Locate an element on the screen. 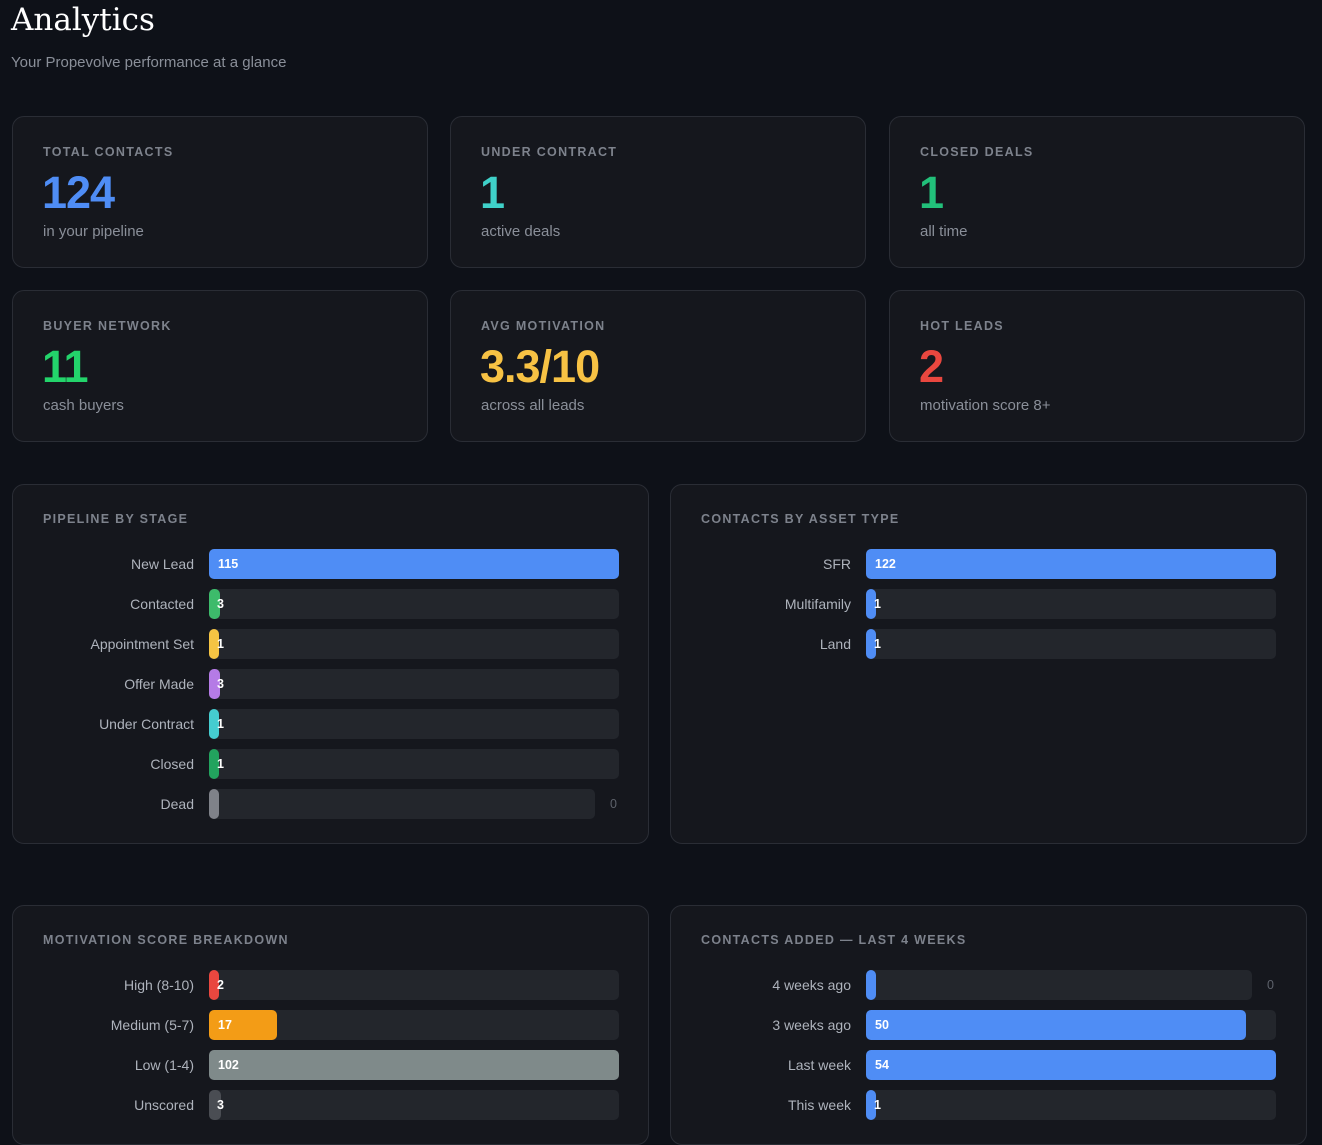 The height and width of the screenshot is (1145, 1322). bar-label: This week is located at coordinates (819, 1105).